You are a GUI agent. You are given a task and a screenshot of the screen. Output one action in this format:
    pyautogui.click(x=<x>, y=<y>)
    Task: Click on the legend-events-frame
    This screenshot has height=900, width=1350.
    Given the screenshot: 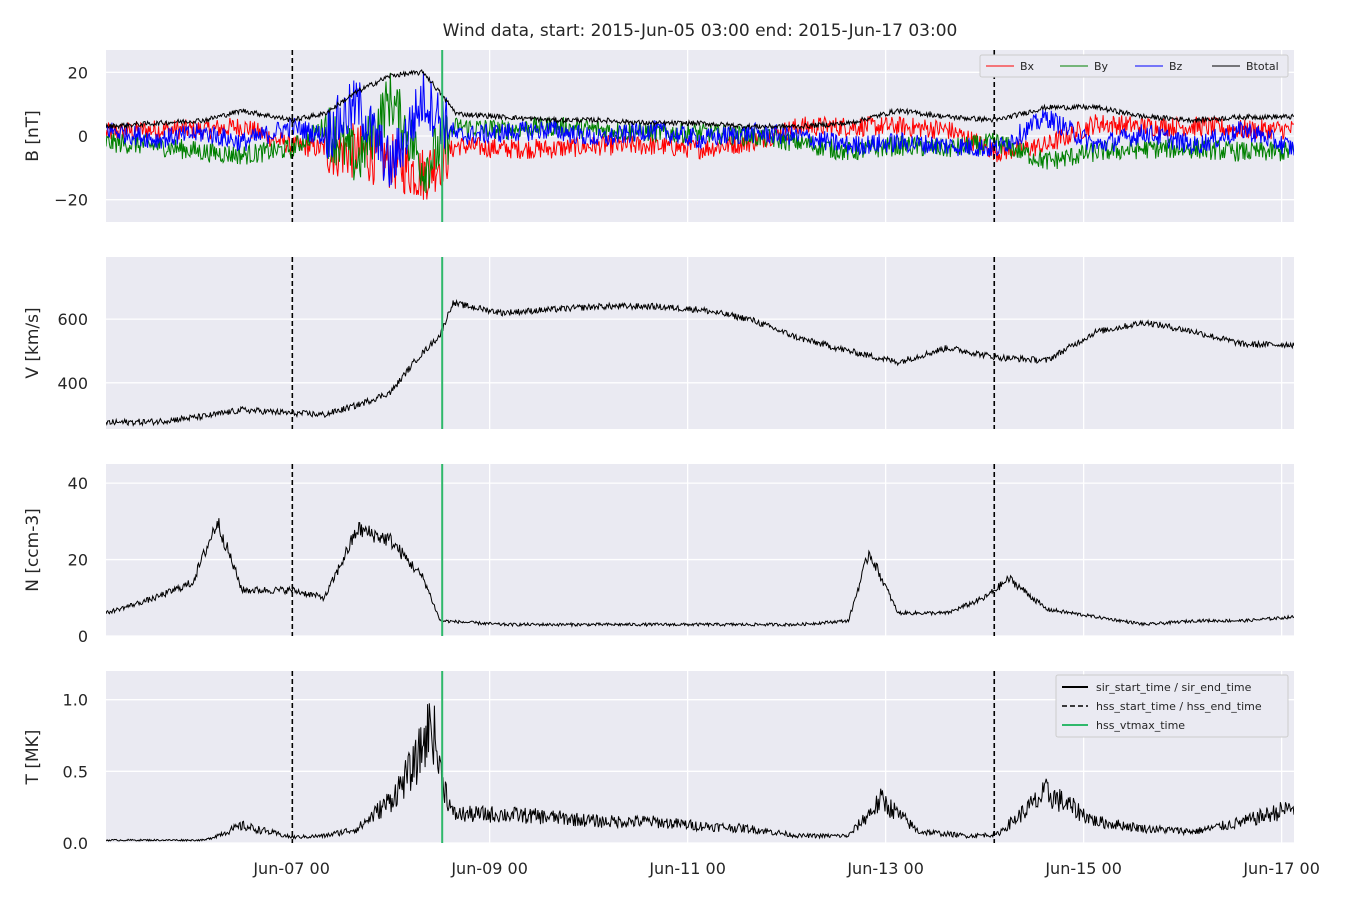 What is the action you would take?
    pyautogui.click(x=1172, y=706)
    